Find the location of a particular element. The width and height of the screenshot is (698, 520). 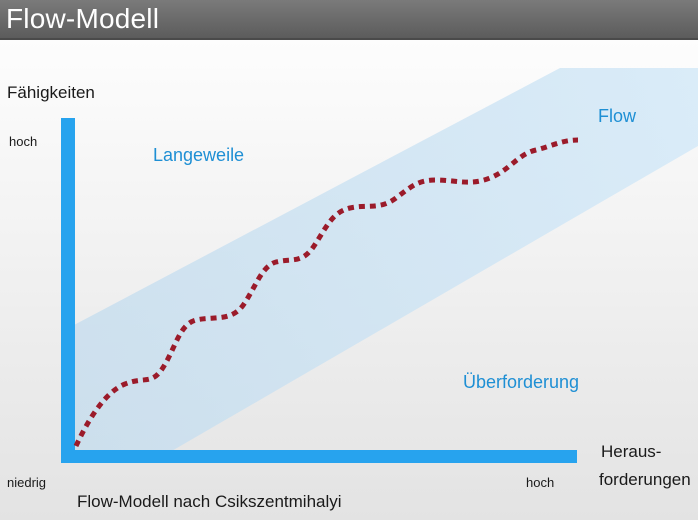

page-title: Flow-Modell is located at coordinates (83, 18).